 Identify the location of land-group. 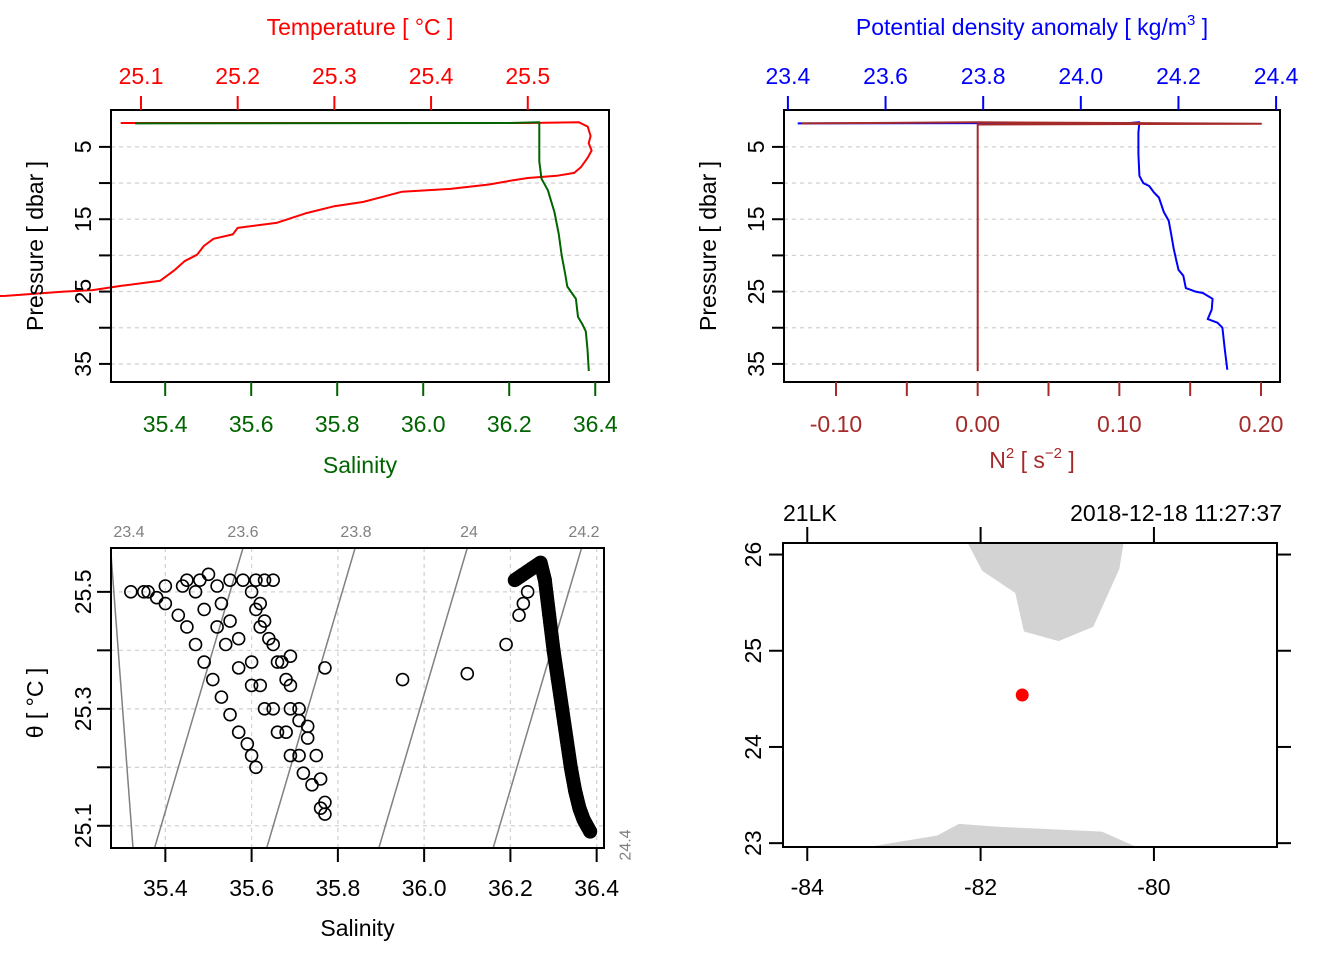
(1002, 695).